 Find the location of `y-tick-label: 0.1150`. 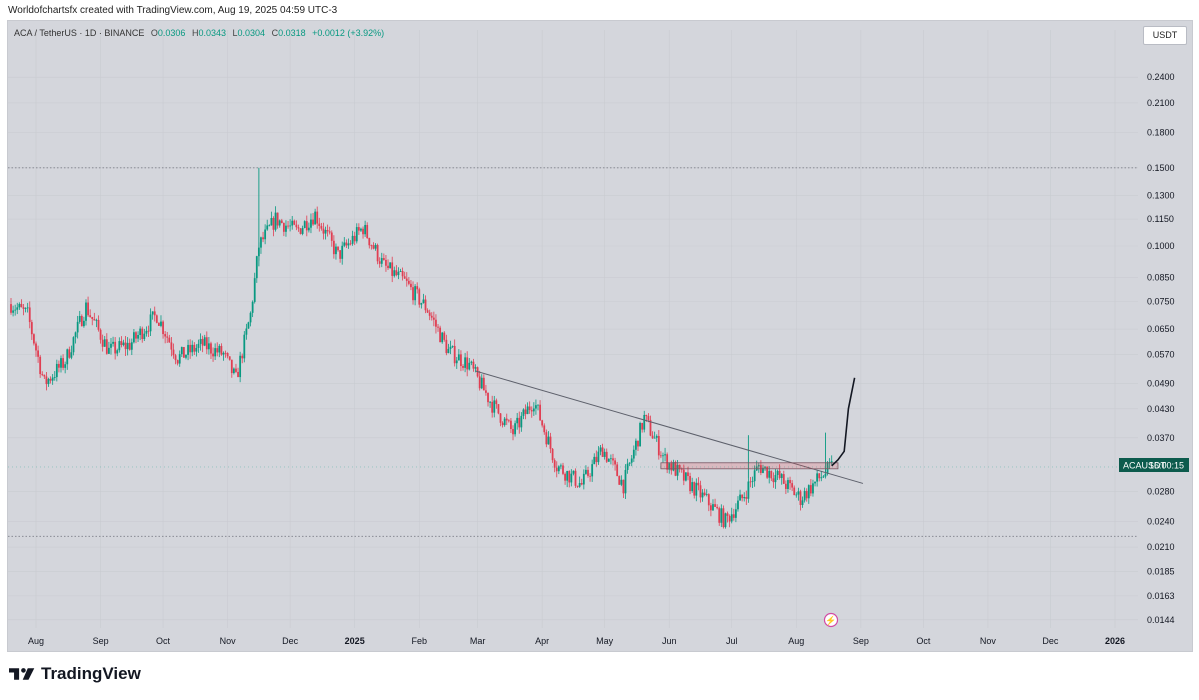

y-tick-label: 0.1150 is located at coordinates (1160, 219).